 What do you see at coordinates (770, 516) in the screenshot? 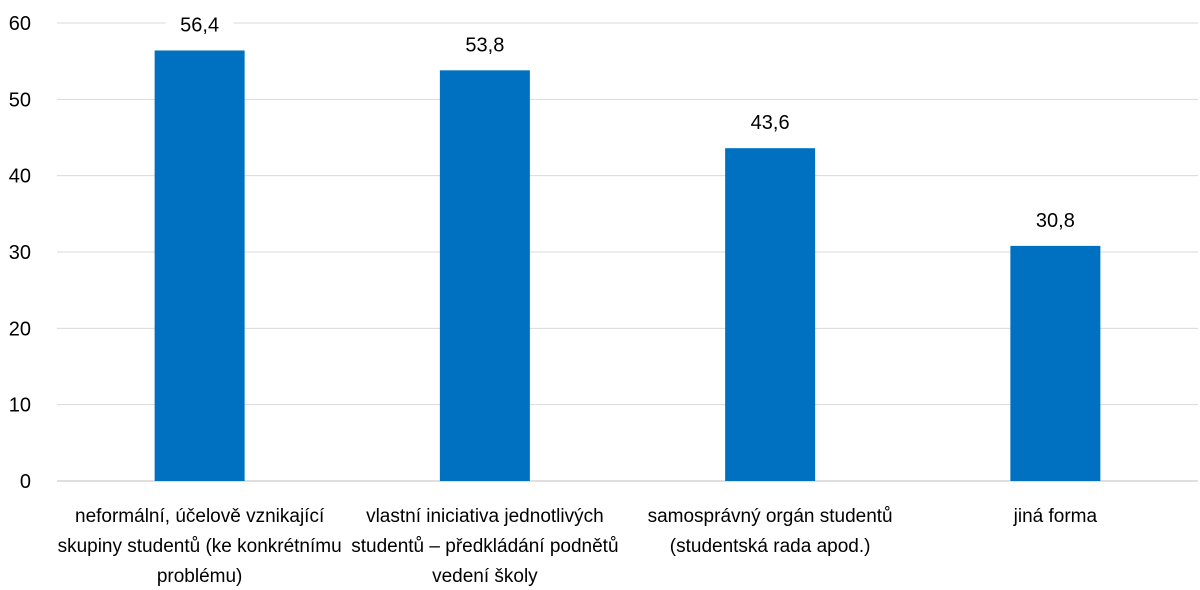
I see `category-label: samosprávný orgán studentů` at bounding box center [770, 516].